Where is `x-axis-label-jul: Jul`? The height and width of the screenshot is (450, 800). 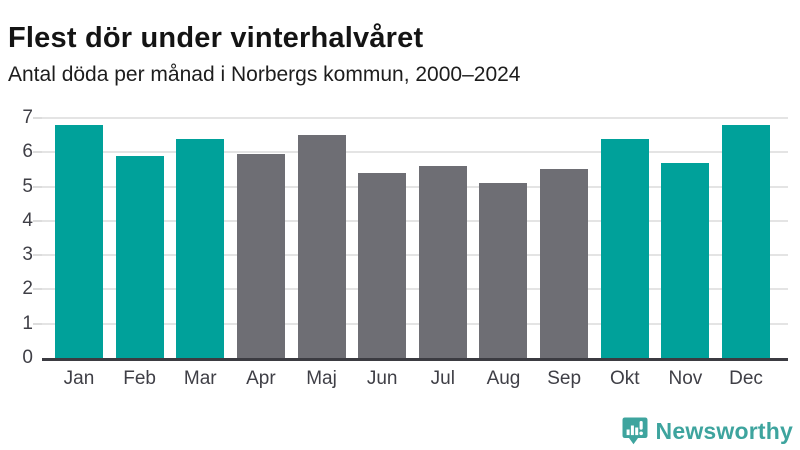 x-axis-label-jul: Jul is located at coordinates (442, 378).